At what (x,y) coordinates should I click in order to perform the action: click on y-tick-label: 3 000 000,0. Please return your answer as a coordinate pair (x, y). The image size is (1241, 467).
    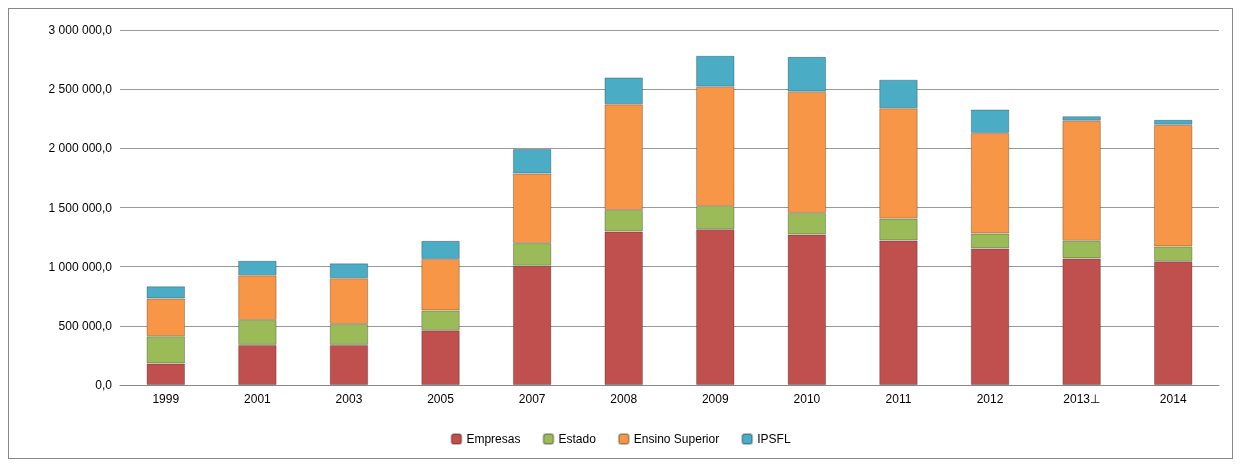
    Looking at the image, I should click on (80, 30).